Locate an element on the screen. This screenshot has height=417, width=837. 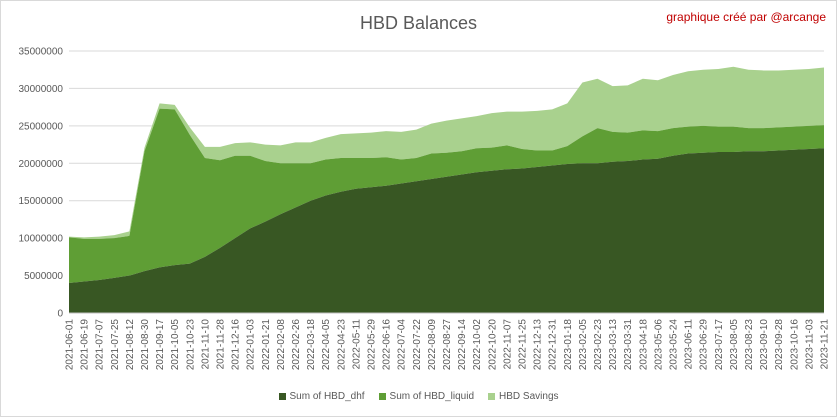
legend-label-liquid: Sum of HBD_liquid is located at coordinates (432, 396).